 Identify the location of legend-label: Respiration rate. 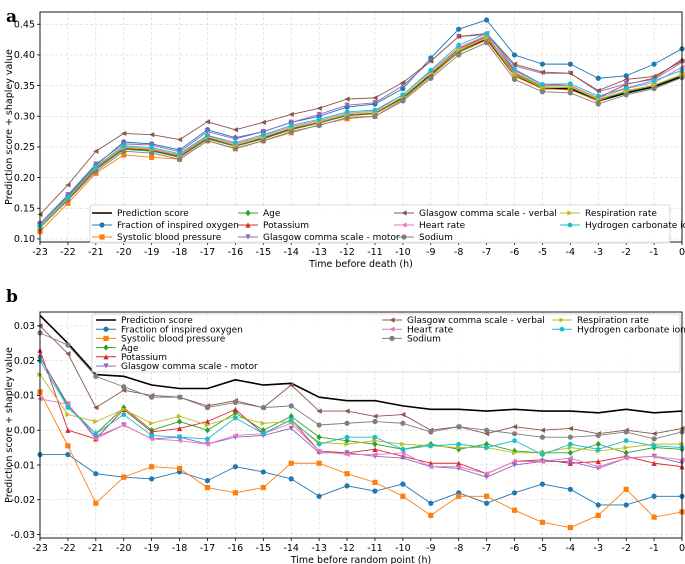
(621, 214).